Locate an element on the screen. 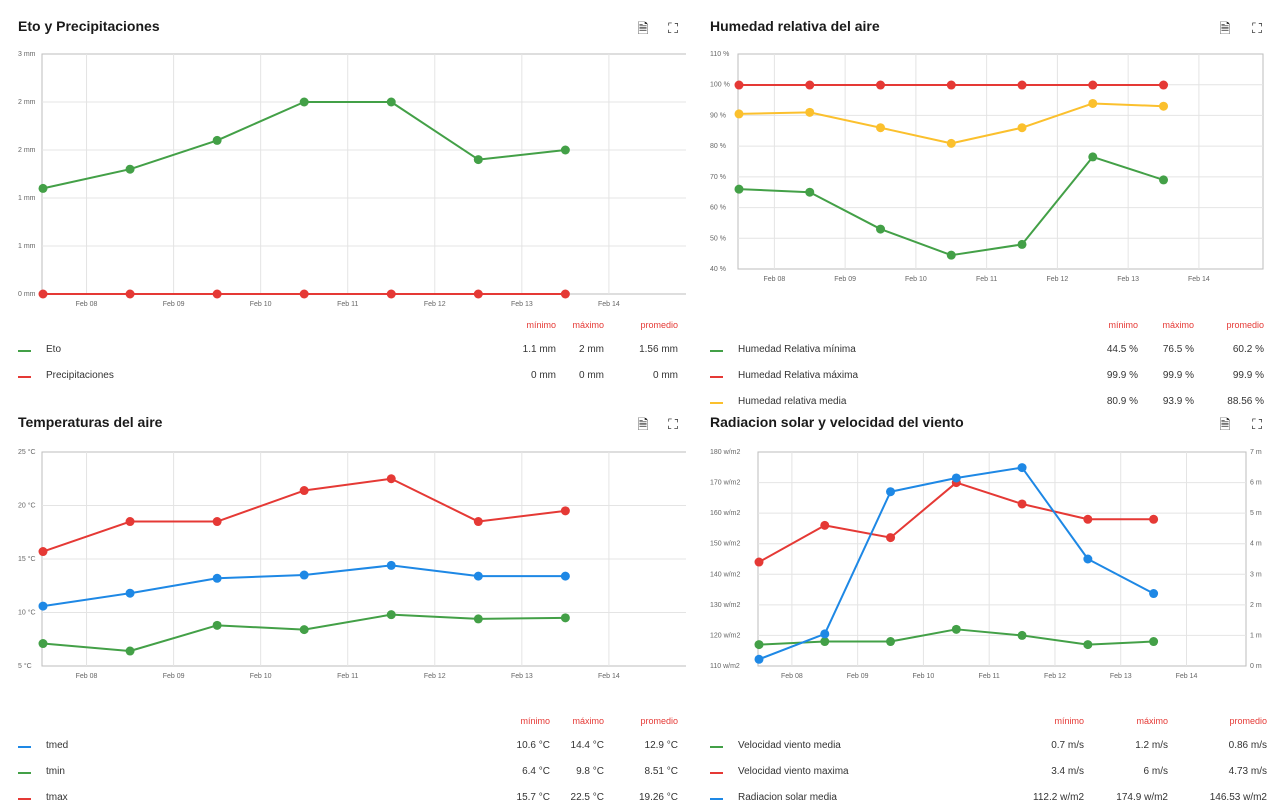  legend-series-name: Radiacion solar media is located at coordinates (787, 797).